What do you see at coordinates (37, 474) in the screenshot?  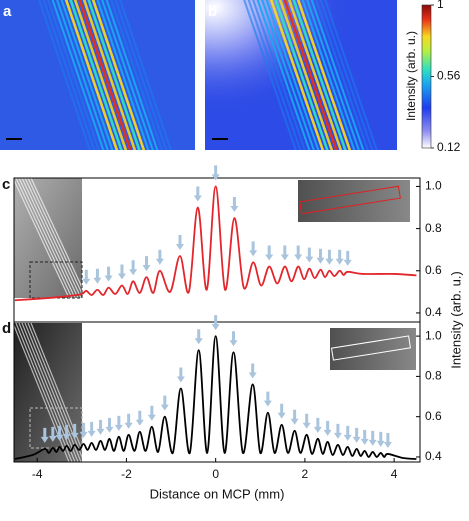 I see `x-tick-label: -4` at bounding box center [37, 474].